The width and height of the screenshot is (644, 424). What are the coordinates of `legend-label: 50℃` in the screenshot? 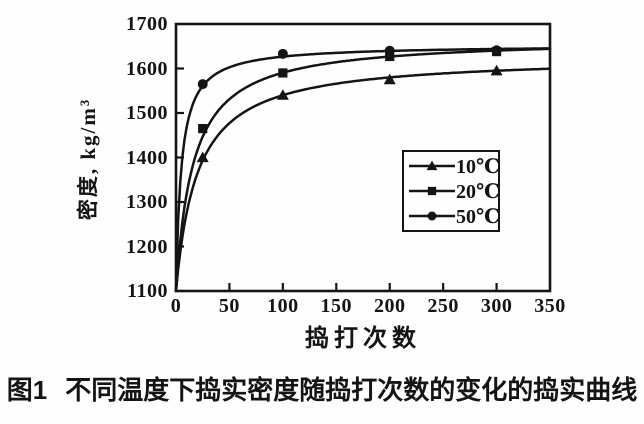 It's located at (478, 216).